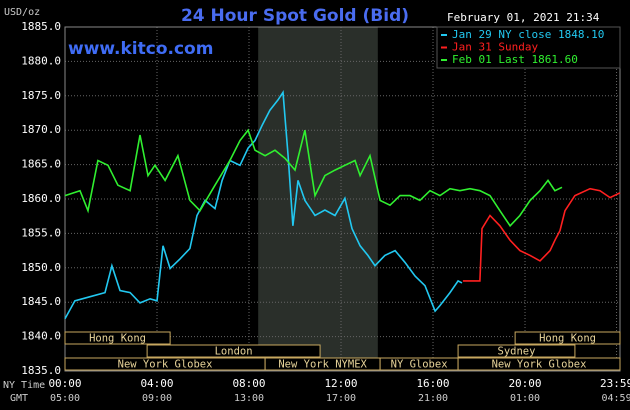 The height and width of the screenshot is (410, 630). I want to click on session-label: New York NYMEX, so click(322, 365).